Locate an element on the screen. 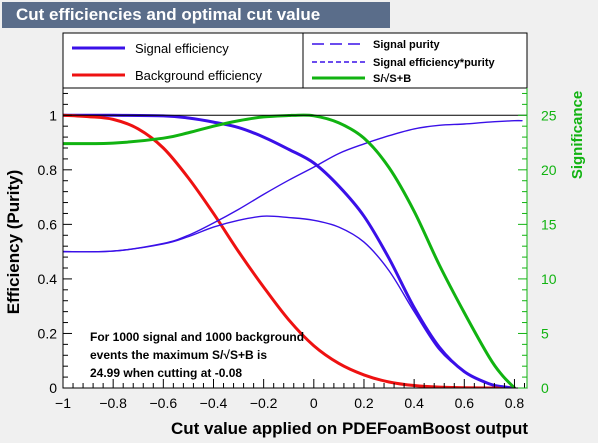 This screenshot has width=598, height=443. y-tick-label: 0 is located at coordinates (53, 388).